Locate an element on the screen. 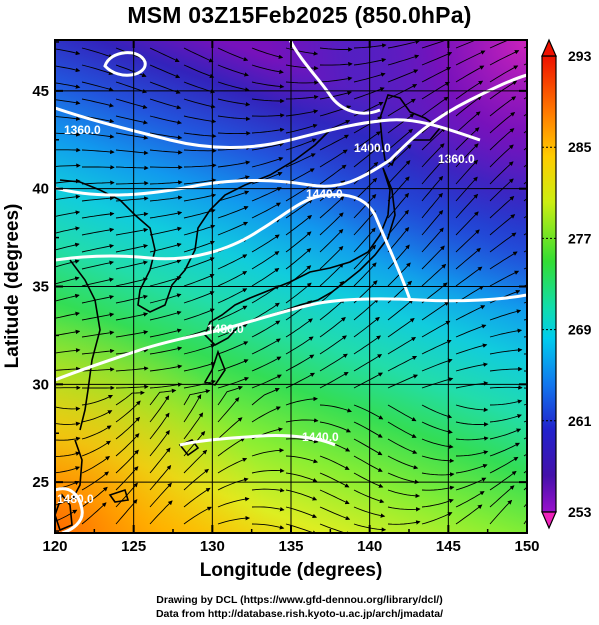 This screenshot has width=599, height=625. colorbar-bottom-arrow is located at coordinates (549, 520).